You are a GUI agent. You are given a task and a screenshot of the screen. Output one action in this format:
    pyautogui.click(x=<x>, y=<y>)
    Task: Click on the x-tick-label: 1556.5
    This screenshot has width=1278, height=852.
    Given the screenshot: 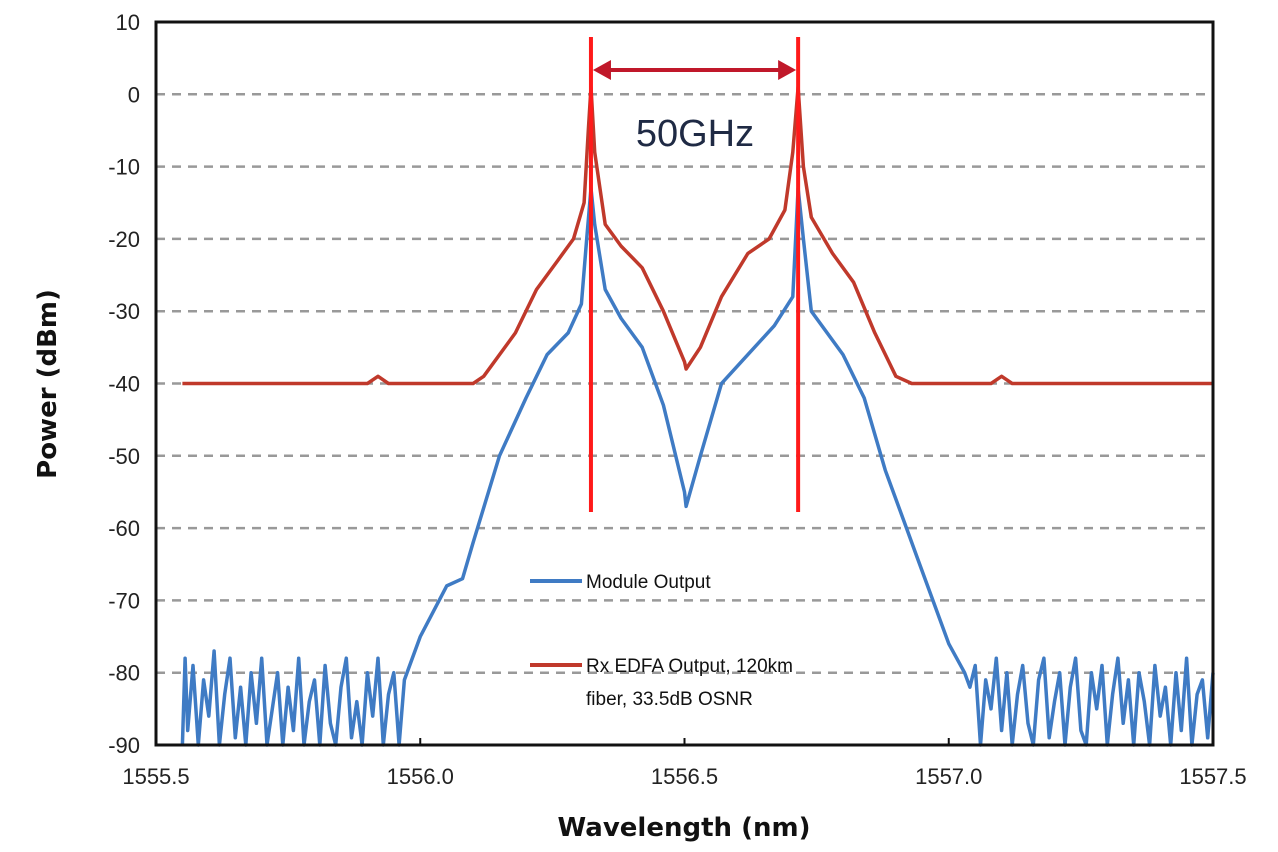 What is the action you would take?
    pyautogui.click(x=684, y=776)
    